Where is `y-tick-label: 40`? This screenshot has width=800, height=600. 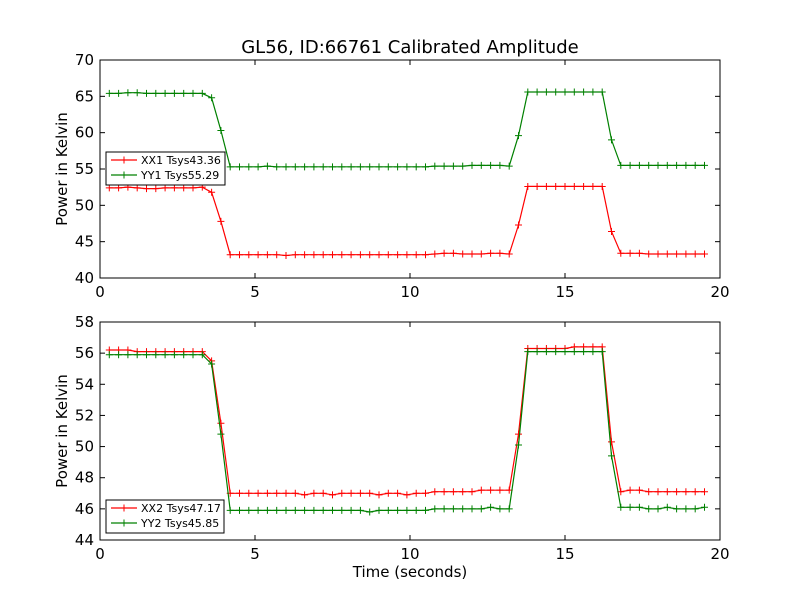 y-tick-label: 40 is located at coordinates (84, 278).